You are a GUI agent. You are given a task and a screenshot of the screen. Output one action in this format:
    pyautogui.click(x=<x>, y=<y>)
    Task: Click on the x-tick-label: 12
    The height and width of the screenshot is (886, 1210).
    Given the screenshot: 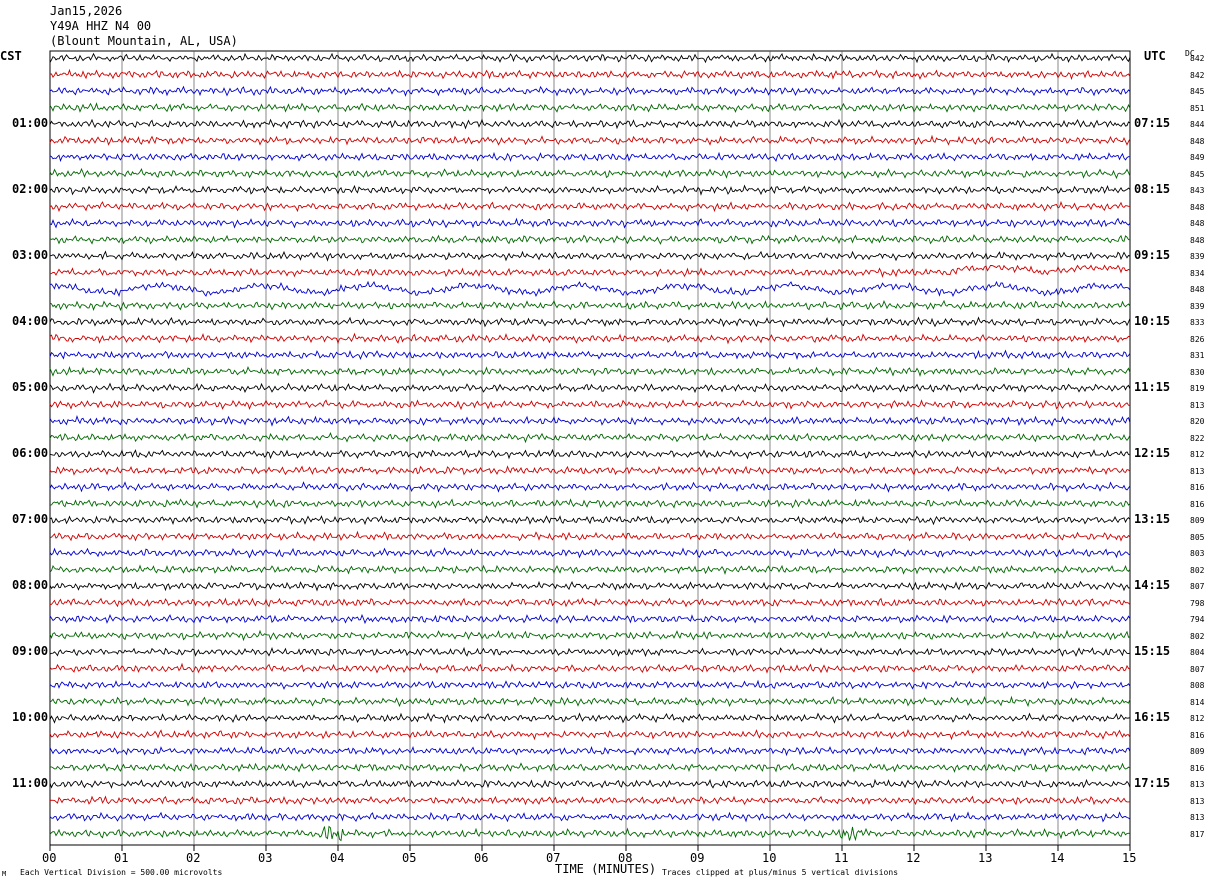 What is the action you would take?
    pyautogui.click(x=913, y=858)
    